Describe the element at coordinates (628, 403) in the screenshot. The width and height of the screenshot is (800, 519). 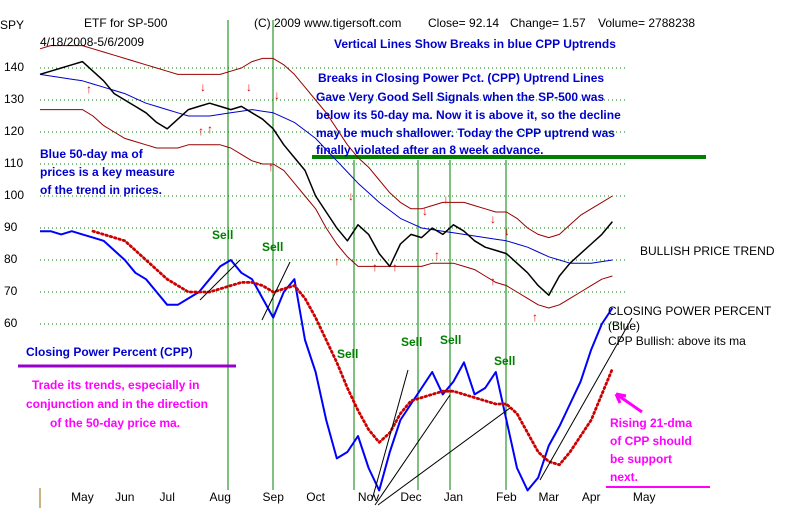
I see `pointer-arrow` at that location.